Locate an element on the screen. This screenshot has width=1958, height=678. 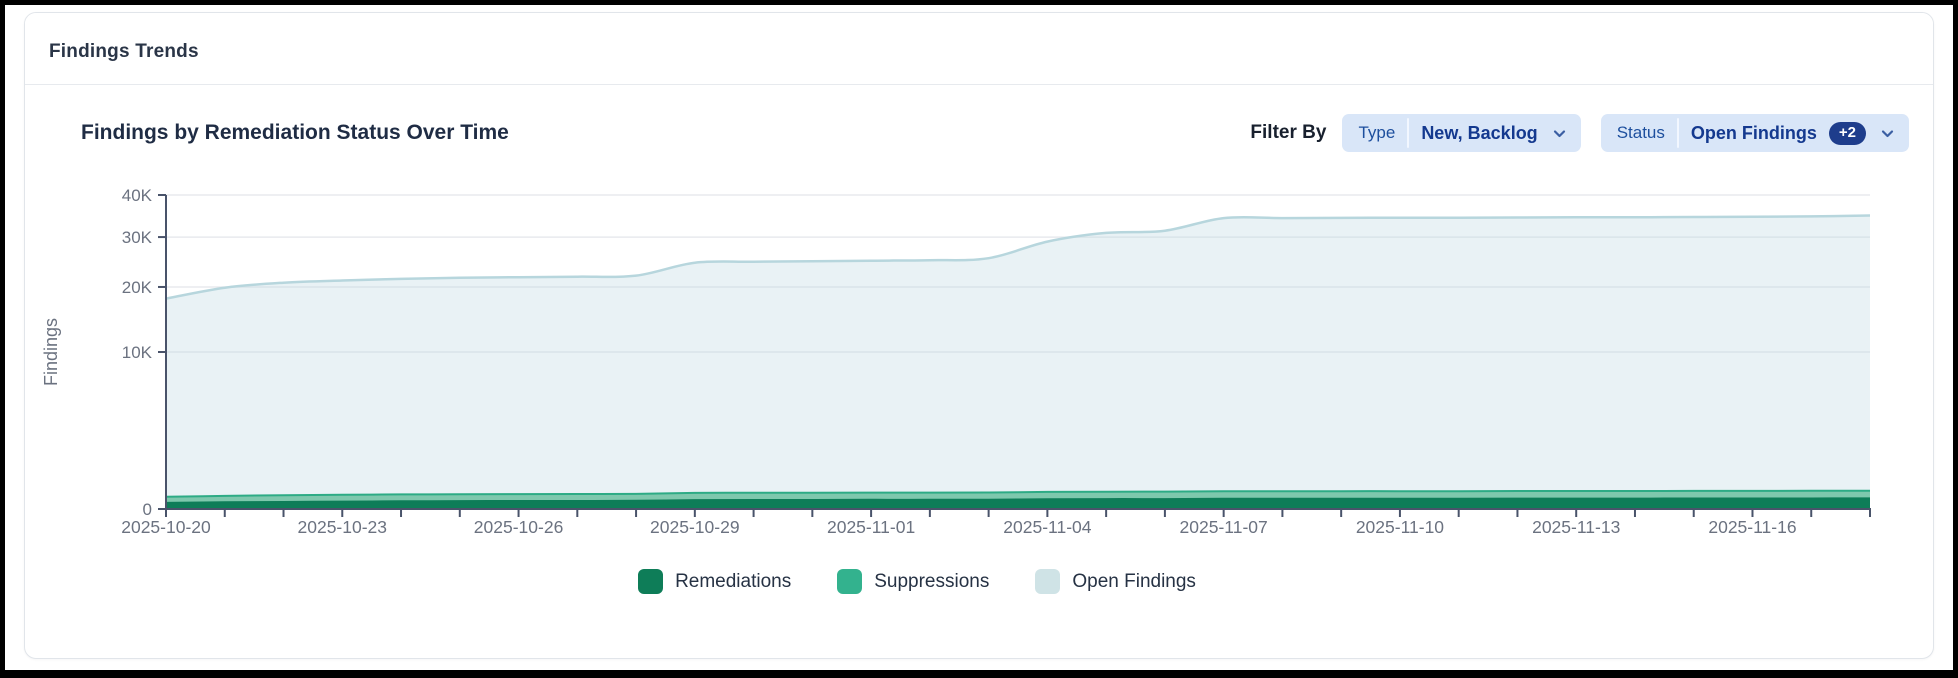
line-open-findings is located at coordinates (1018, 257).